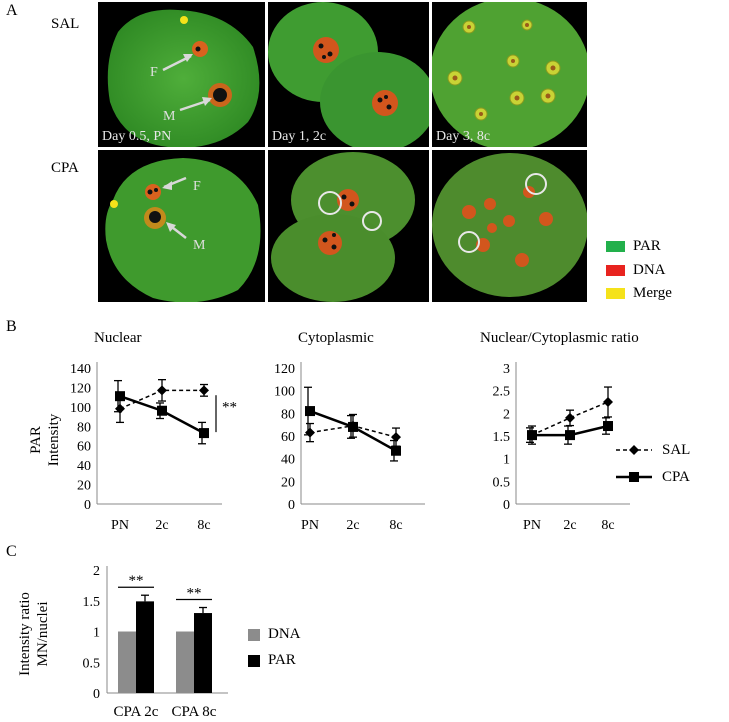 The height and width of the screenshot is (722, 729). I want to click on legend-dna-label: DNA, so click(649, 270).